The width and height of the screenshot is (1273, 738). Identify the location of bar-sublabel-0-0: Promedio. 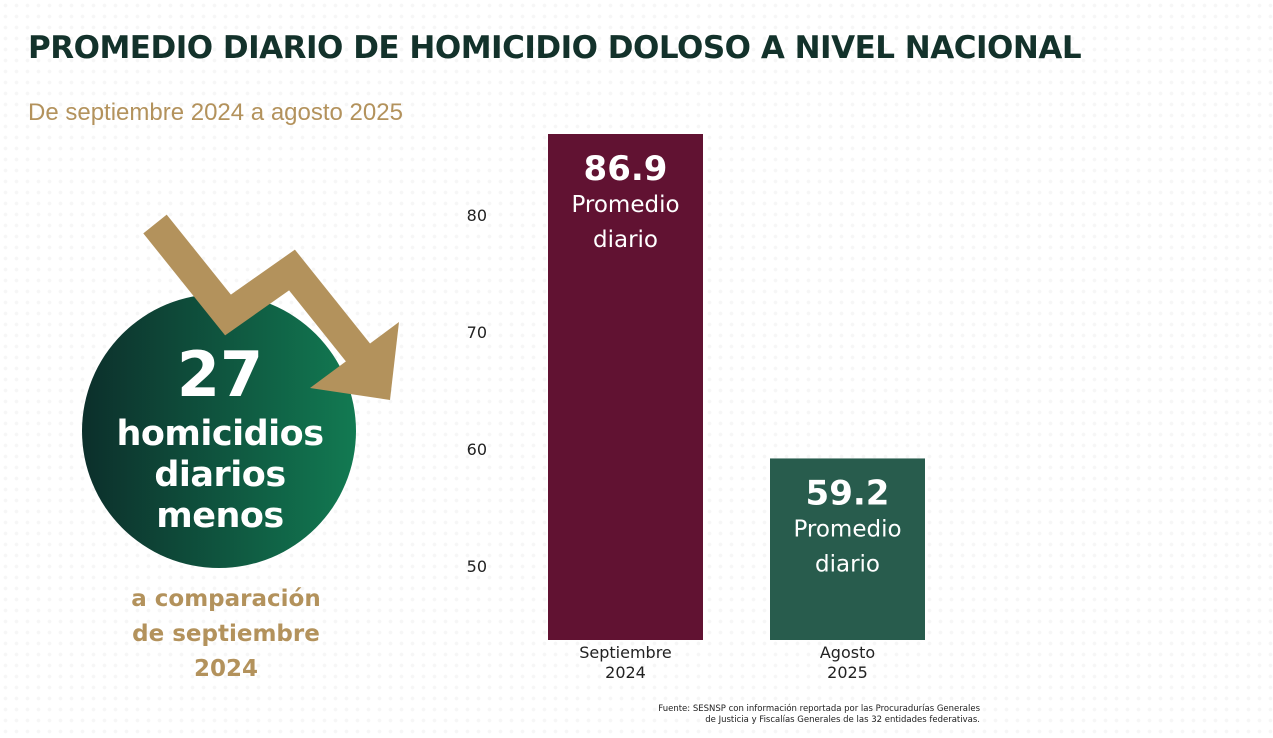
(625, 205).